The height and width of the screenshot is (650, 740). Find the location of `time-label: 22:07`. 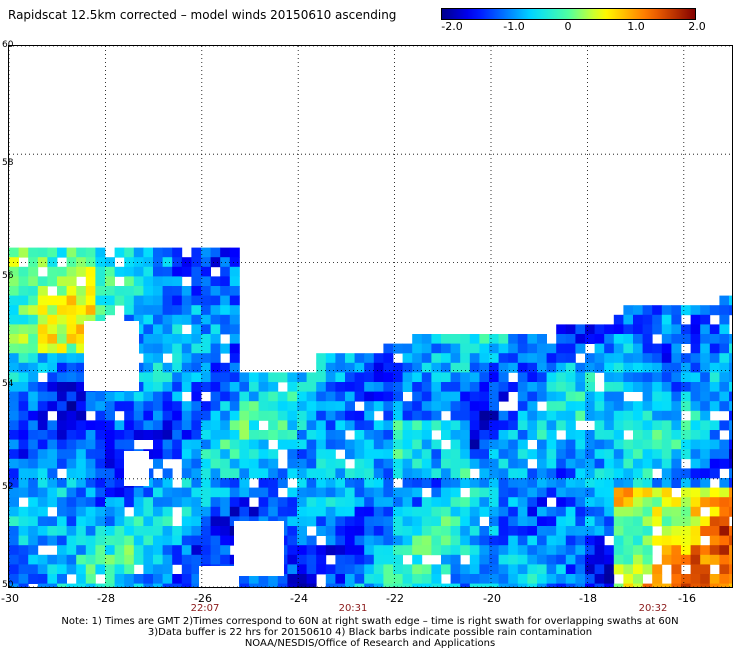

time-label: 22:07 is located at coordinates (205, 608).